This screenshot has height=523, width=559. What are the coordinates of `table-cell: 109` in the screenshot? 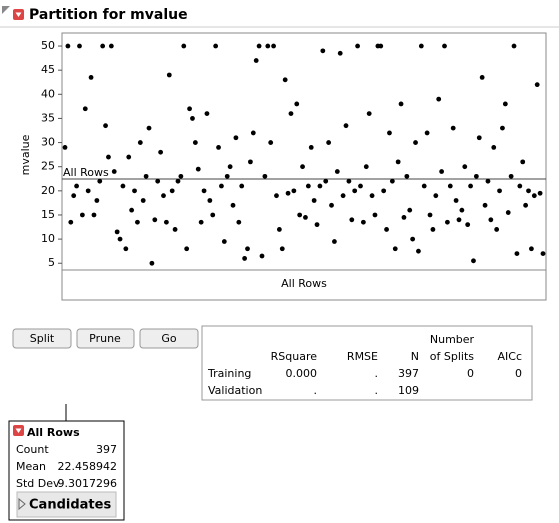 It's located at (408, 390).